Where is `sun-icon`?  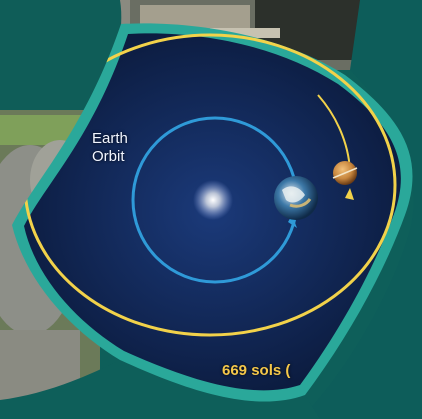 sun-icon is located at coordinates (213, 200).